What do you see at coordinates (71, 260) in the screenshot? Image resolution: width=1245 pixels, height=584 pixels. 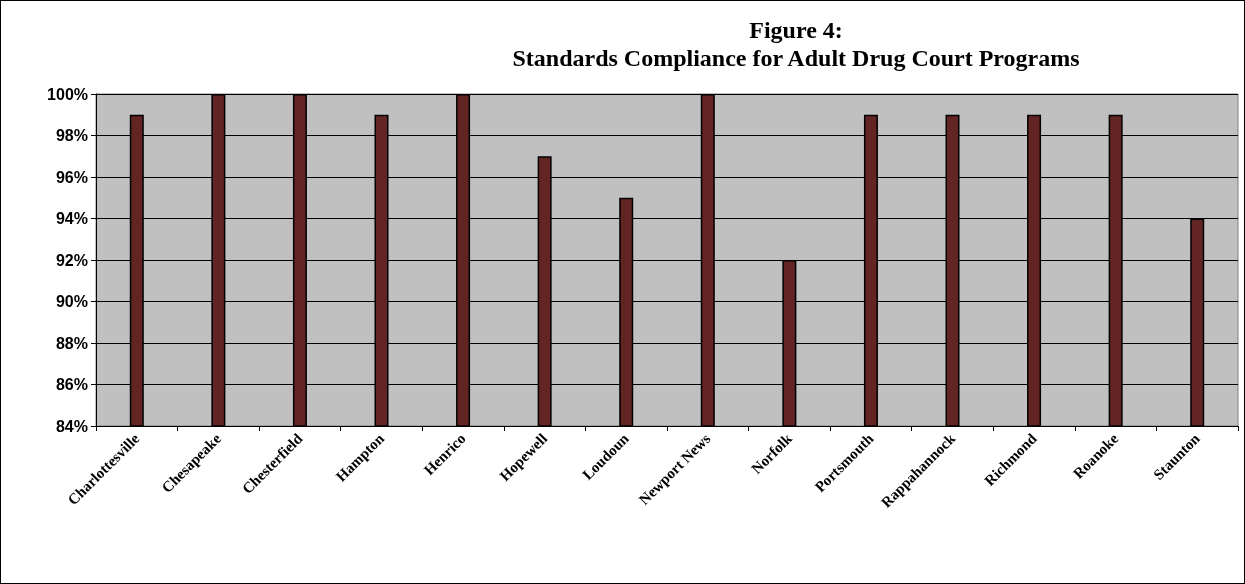 I see `y-tick-label: 92%` at bounding box center [71, 260].